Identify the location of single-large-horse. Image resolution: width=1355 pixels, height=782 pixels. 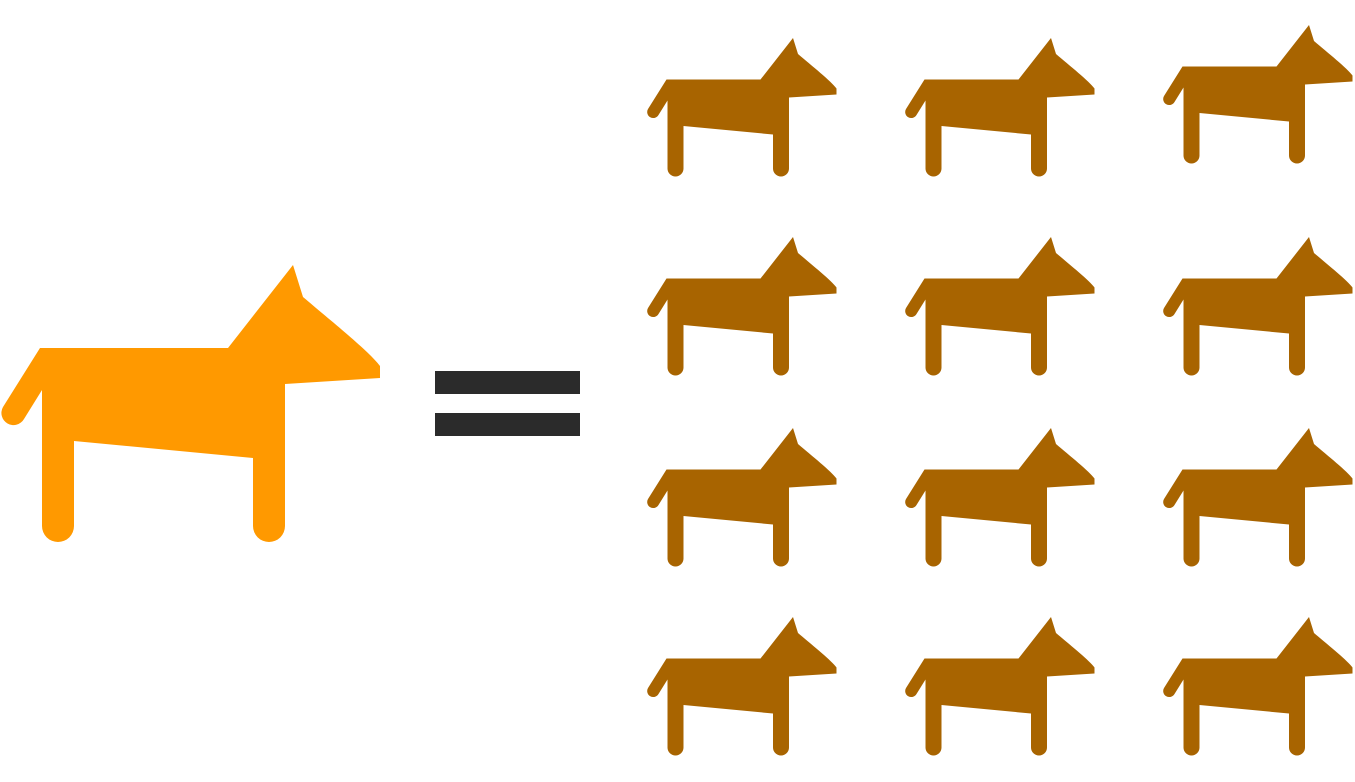
(191, 403).